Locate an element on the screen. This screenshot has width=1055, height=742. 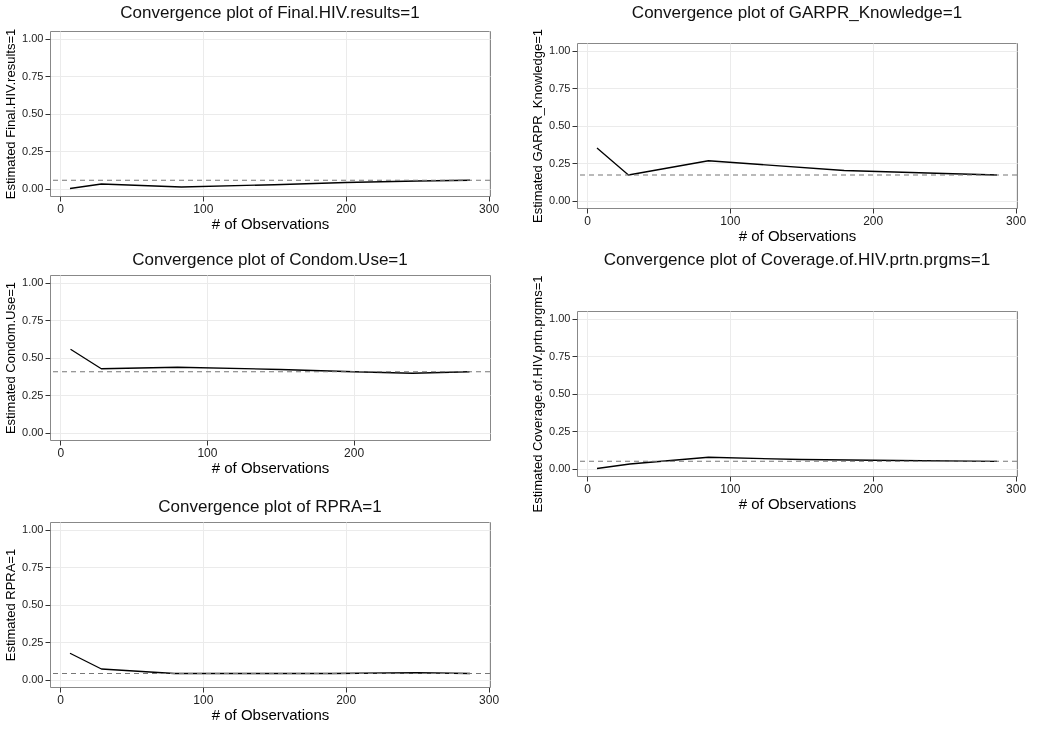
chart-title: Convergence plot of RPRA=1 is located at coordinates (270, 506).